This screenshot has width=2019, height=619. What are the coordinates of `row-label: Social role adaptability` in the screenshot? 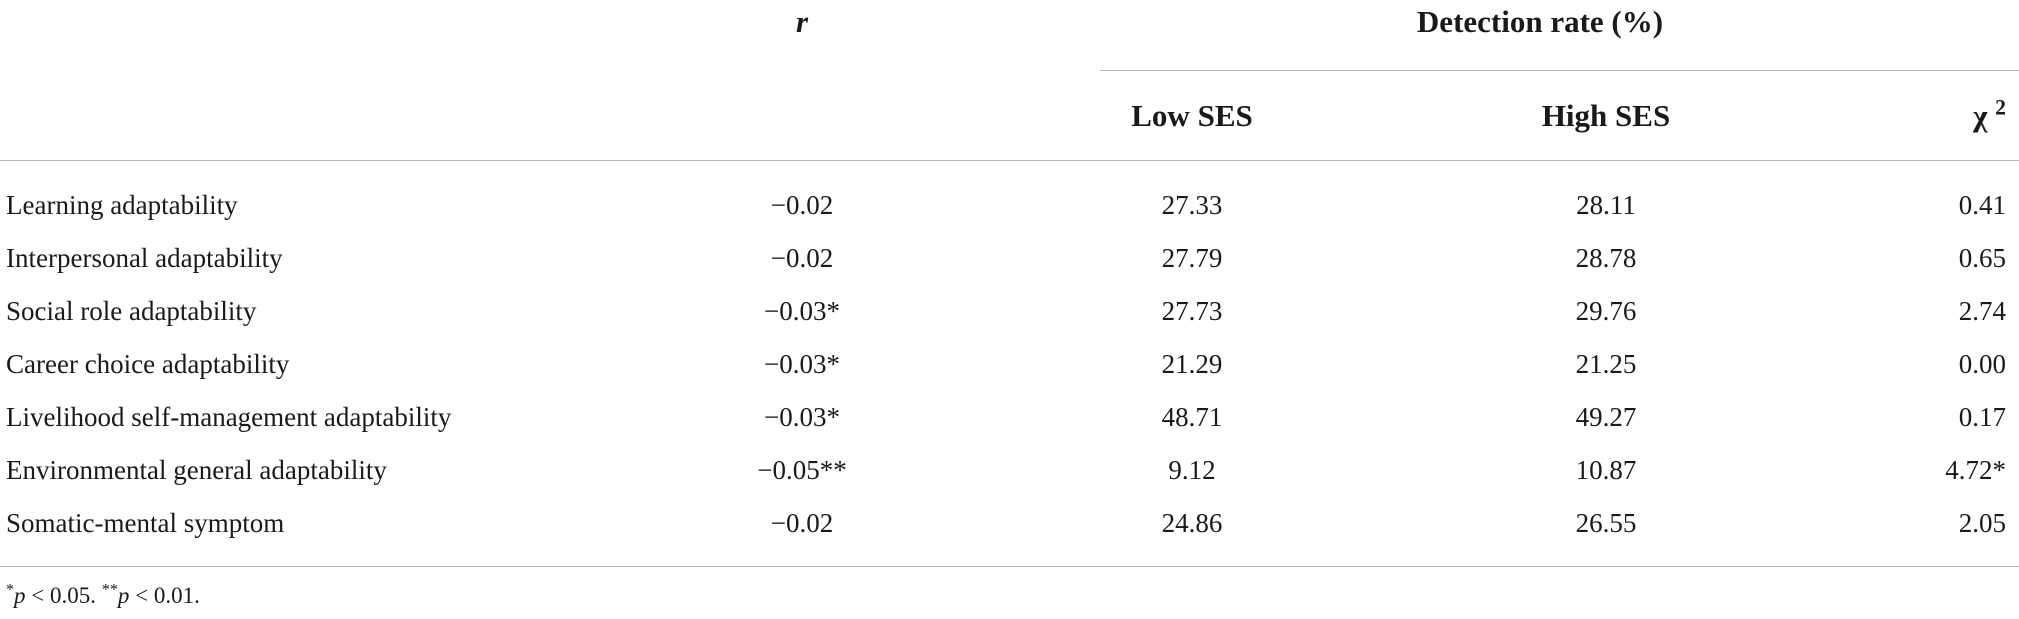 It's located at (131, 311).